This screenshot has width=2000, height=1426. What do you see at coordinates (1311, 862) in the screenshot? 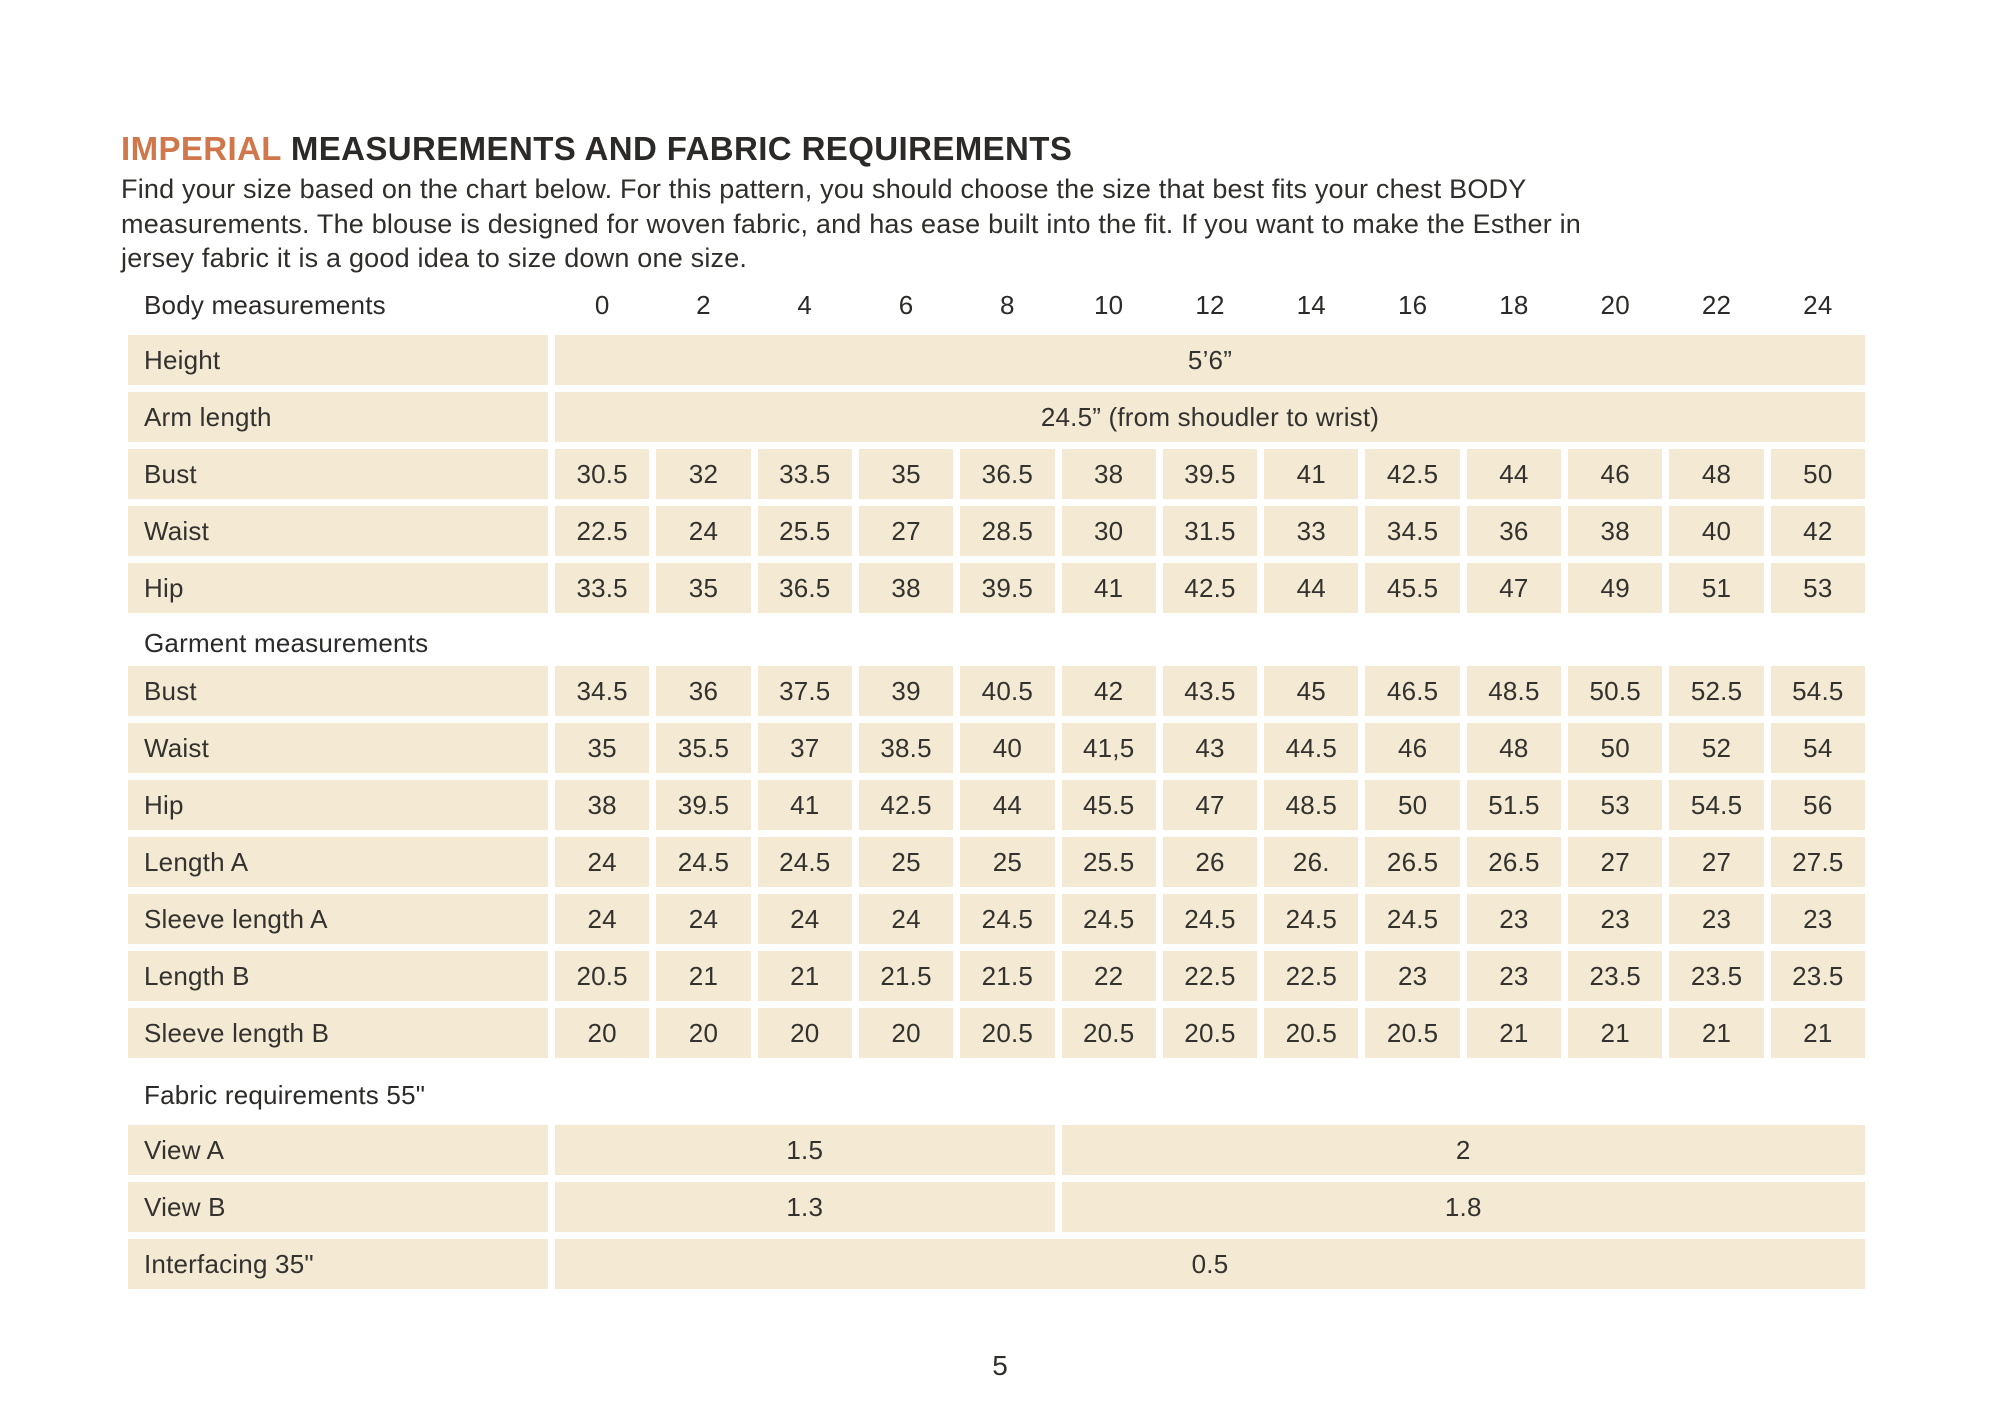
I see `value-cell: 26.` at bounding box center [1311, 862].